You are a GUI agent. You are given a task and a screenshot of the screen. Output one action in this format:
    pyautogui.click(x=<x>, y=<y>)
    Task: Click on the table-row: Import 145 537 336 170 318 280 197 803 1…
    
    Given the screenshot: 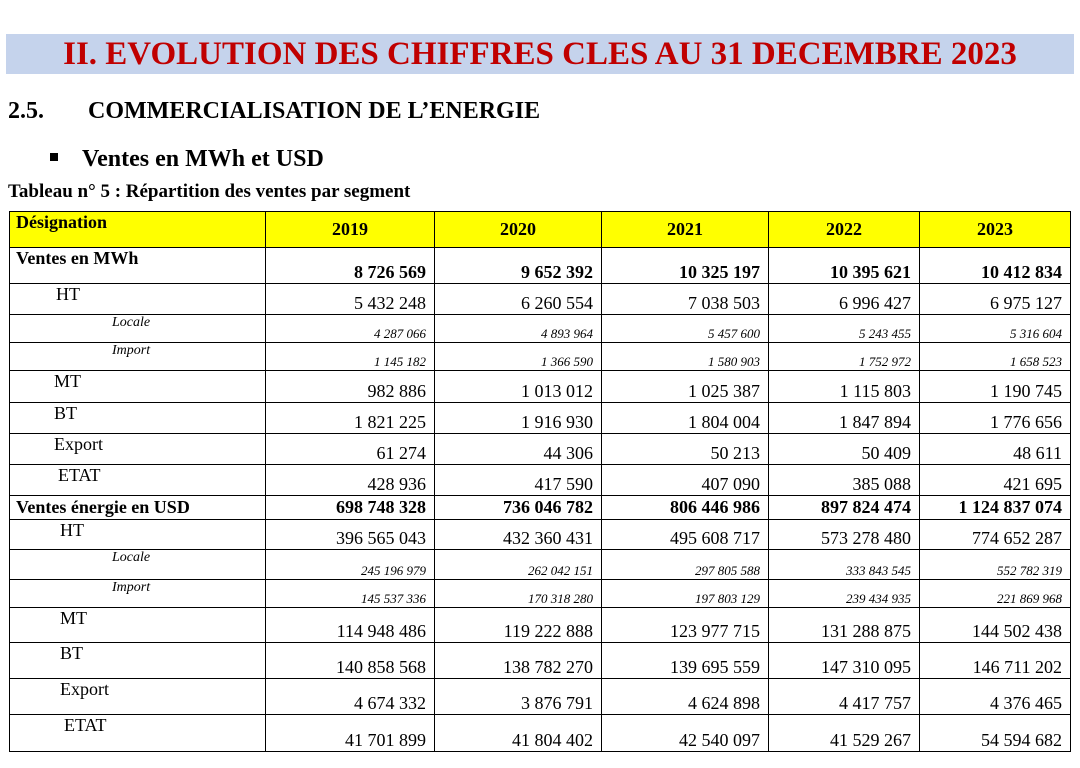 What is the action you would take?
    pyautogui.click(x=540, y=593)
    